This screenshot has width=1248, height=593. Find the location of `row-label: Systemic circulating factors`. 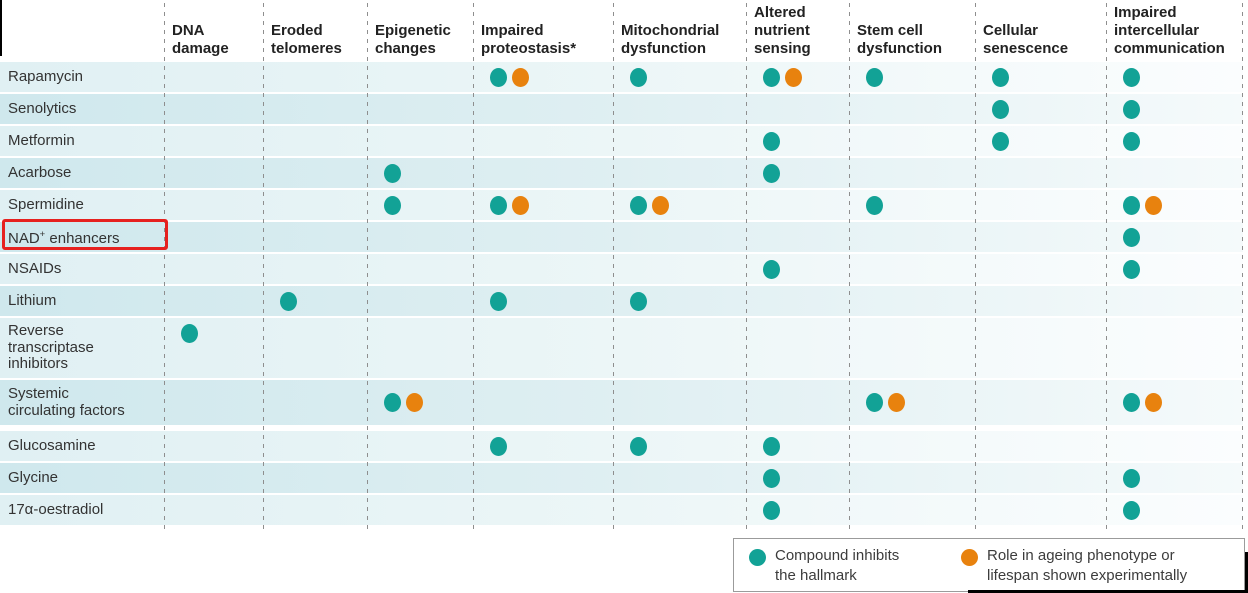

row-label: Systemic circulating factors is located at coordinates (82, 402).